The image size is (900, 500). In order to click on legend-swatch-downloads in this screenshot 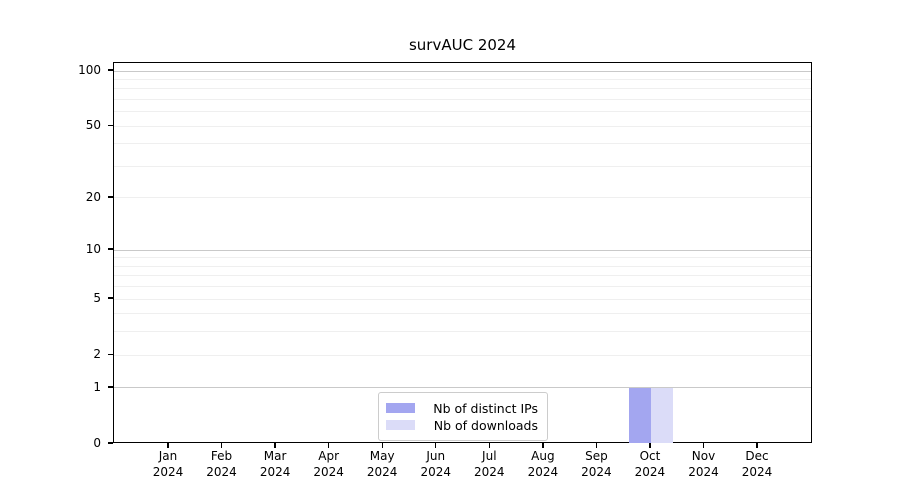, I will do `click(400, 425)`.